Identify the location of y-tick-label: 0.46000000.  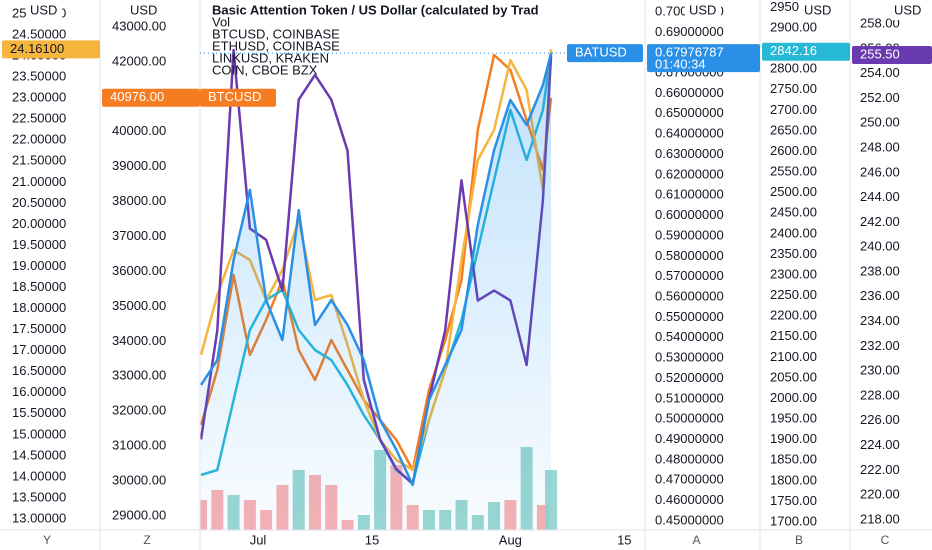
(689, 499).